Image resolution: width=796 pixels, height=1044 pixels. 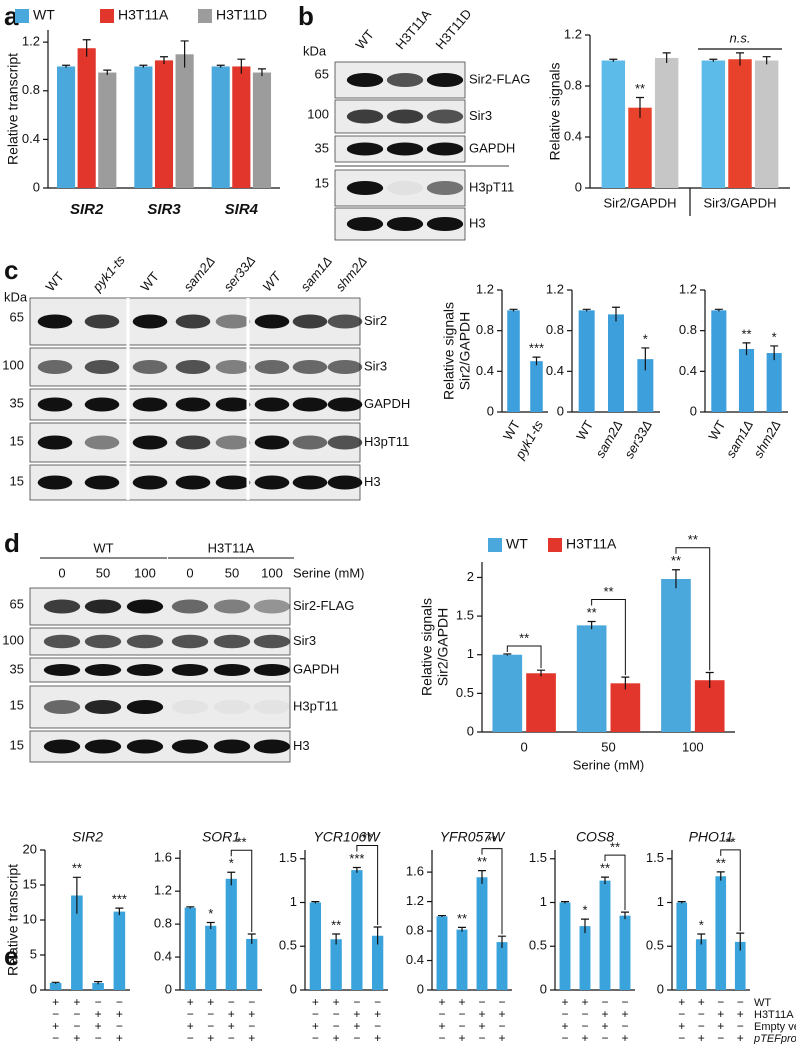 I want to click on legend-swatch, so click(x=495, y=545).